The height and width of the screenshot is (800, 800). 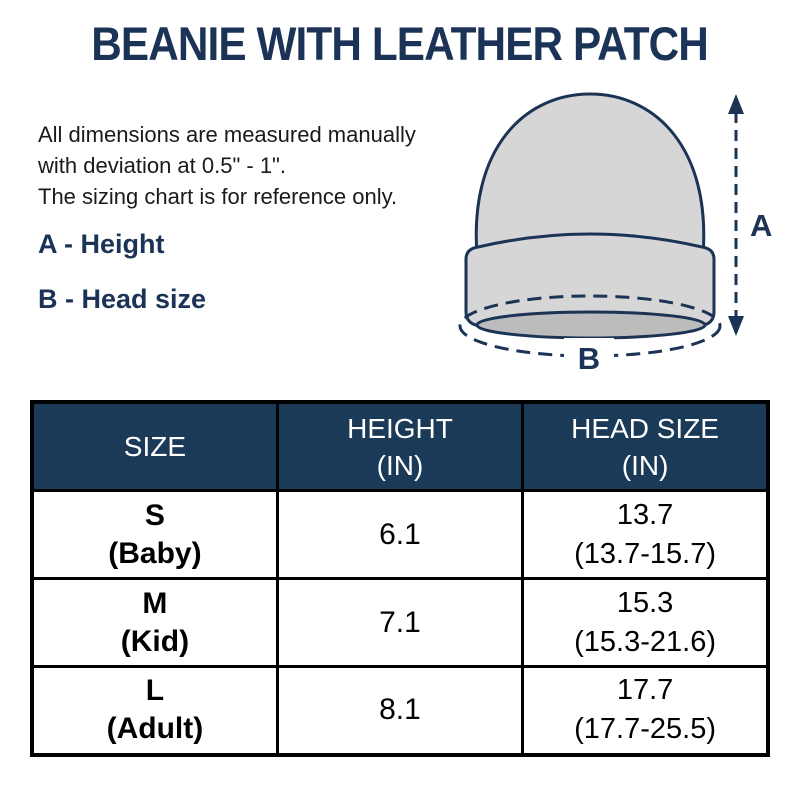 I want to click on size-cell: M (Kid), so click(x=154, y=622).